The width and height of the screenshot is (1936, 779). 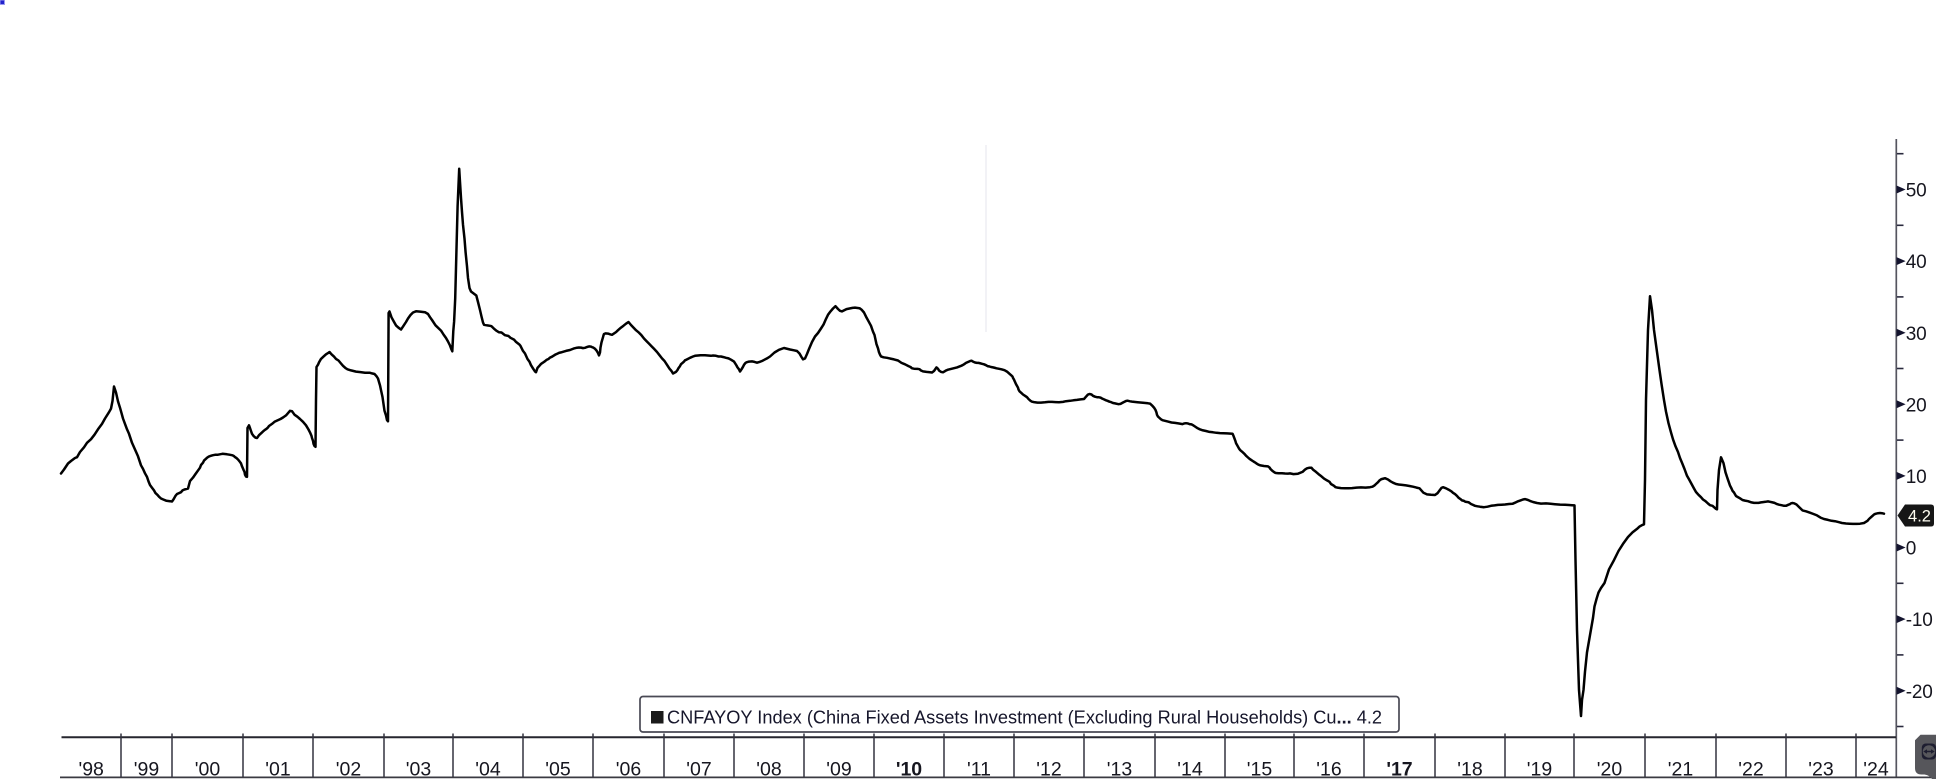 I want to click on svg-text: '05, so click(x=558, y=769).